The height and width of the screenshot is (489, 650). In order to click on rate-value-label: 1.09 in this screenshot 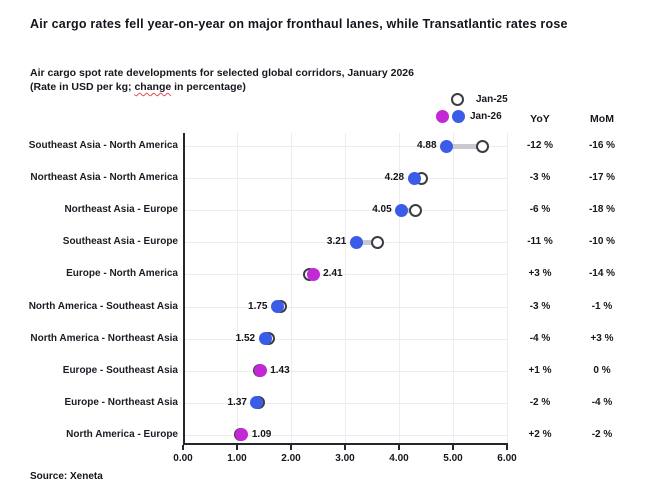, I will do `click(261, 434)`.